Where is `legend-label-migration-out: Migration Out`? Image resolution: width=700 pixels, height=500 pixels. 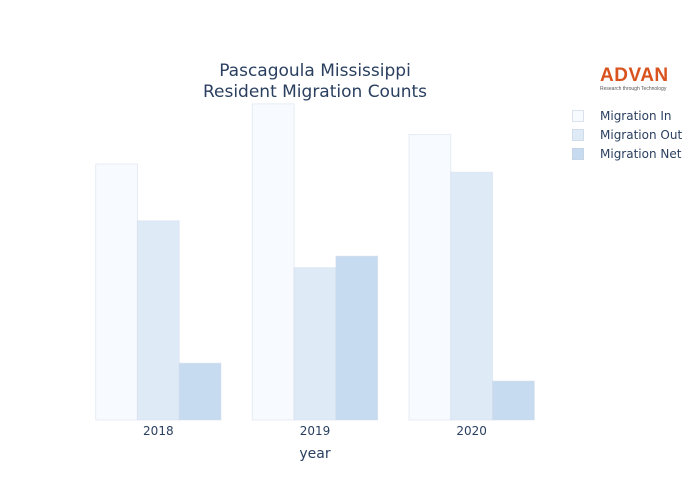 legend-label-migration-out: Migration Out is located at coordinates (641, 134).